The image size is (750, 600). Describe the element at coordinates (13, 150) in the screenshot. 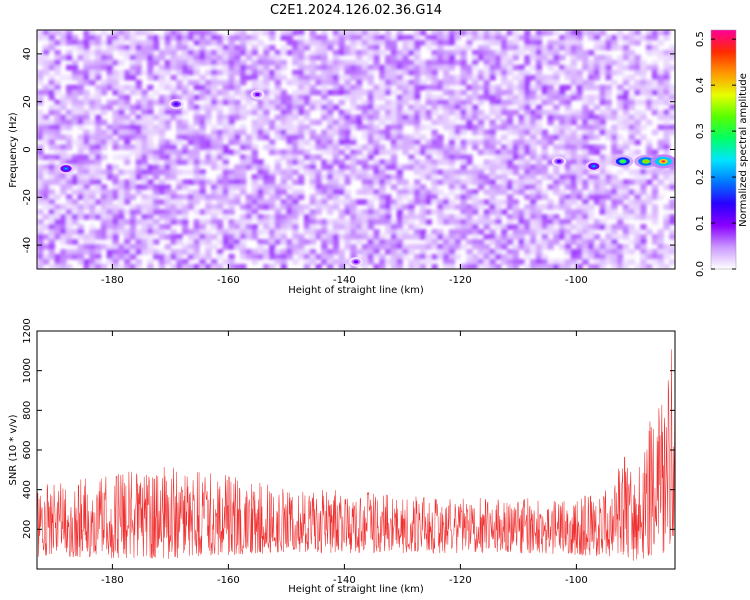

I see `heatmap-y-axis-label: Frequency (Hz)` at that location.